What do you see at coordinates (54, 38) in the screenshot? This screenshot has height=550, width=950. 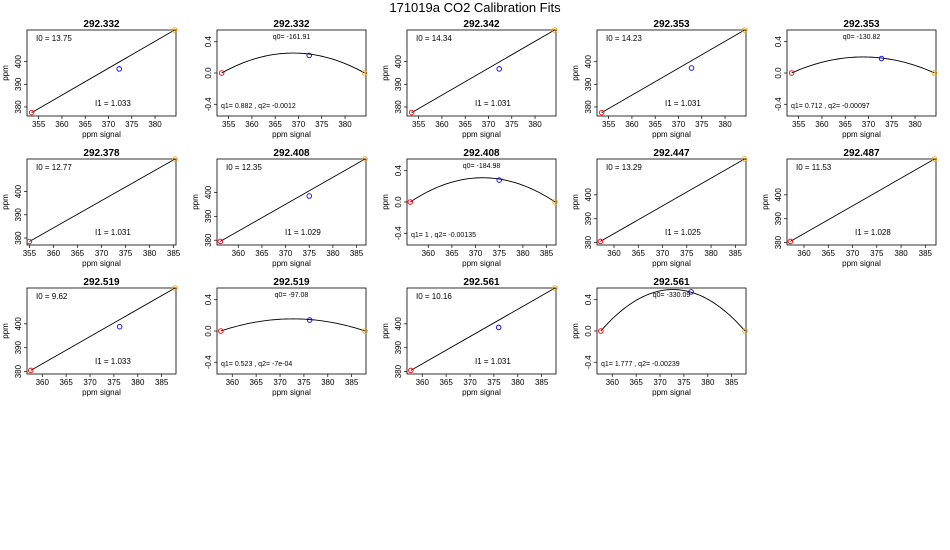 I see `intercept-annotation: I0 = 13.75` at bounding box center [54, 38].